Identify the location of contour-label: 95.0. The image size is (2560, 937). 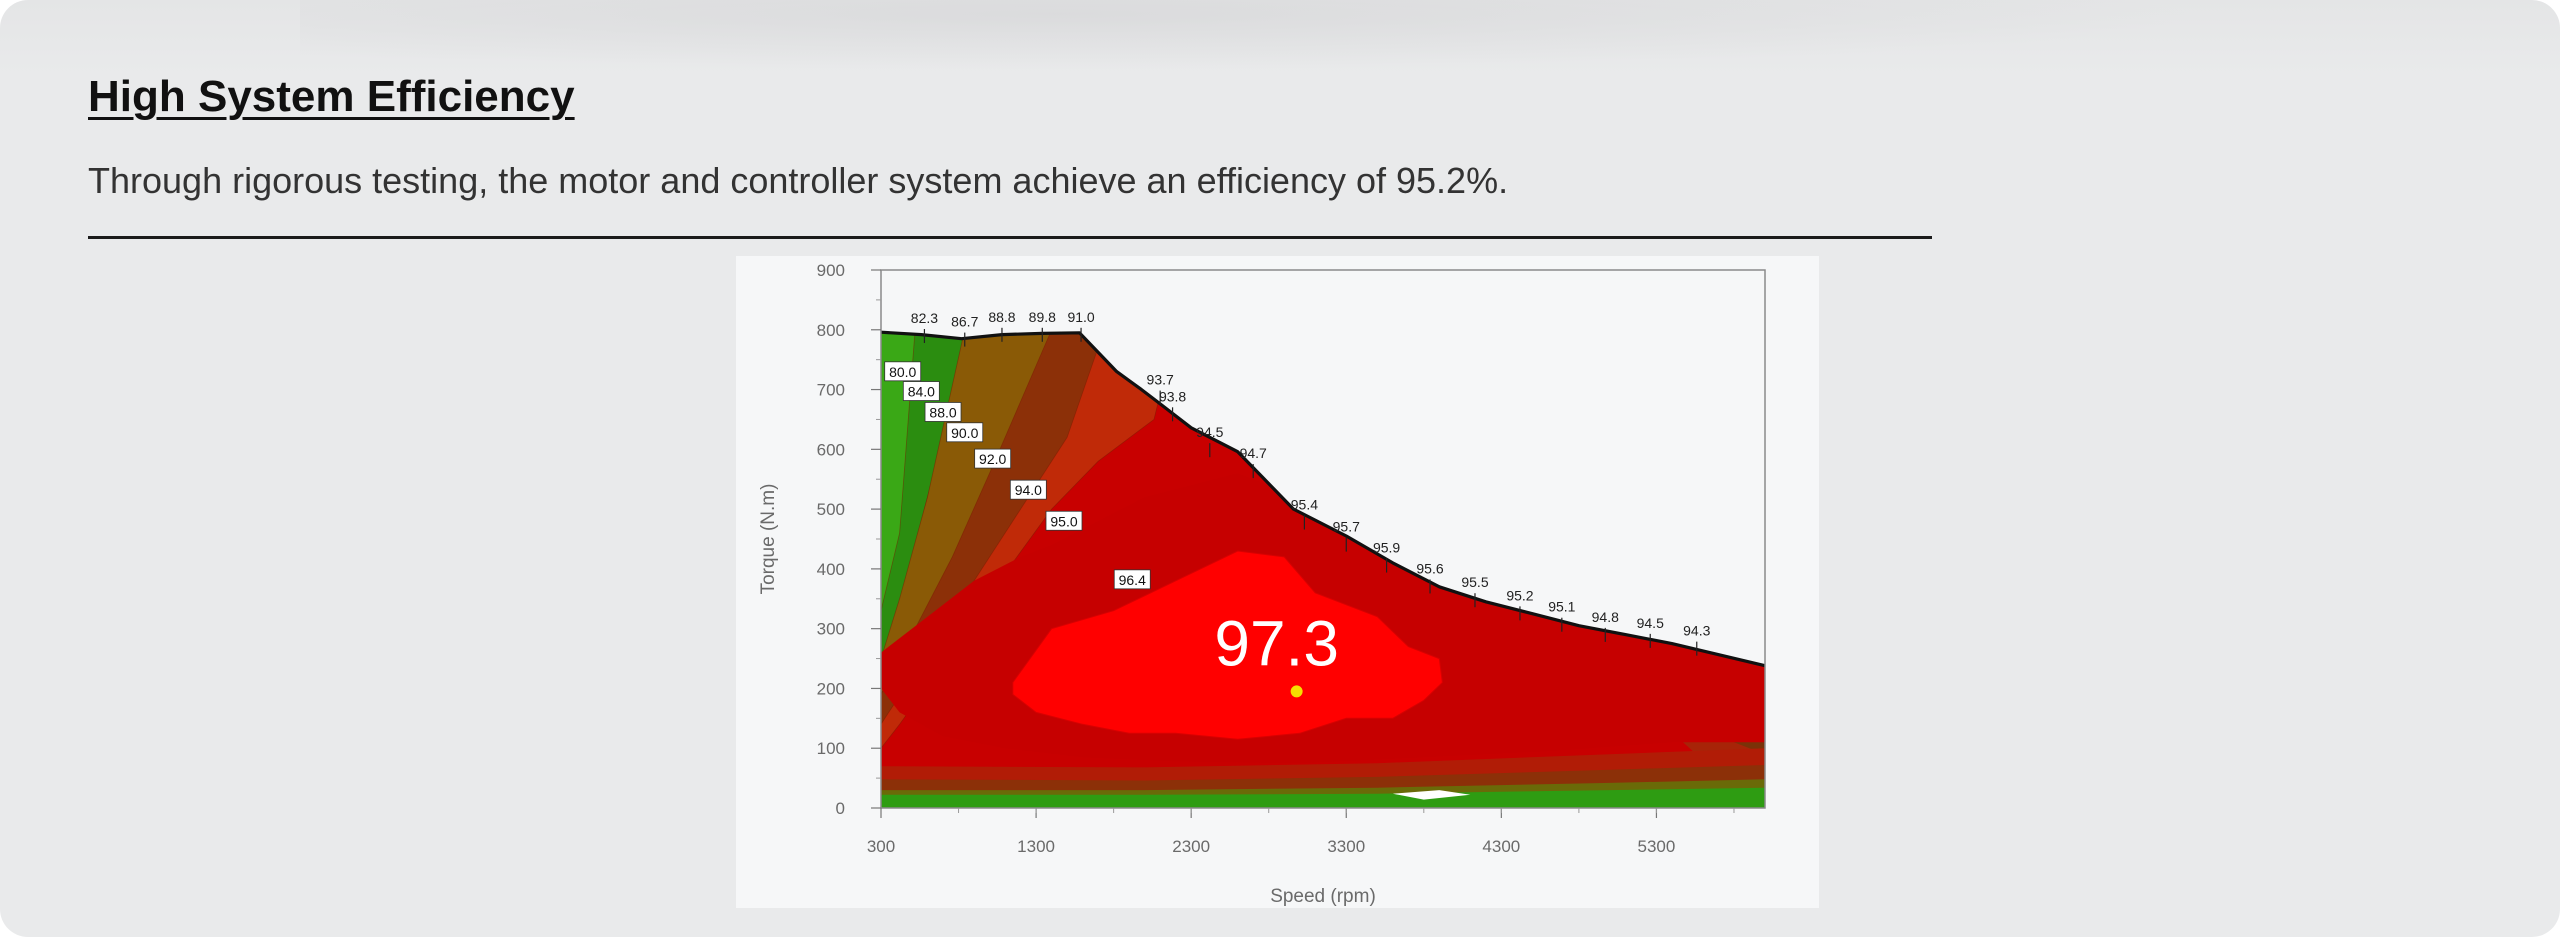
(1064, 520).